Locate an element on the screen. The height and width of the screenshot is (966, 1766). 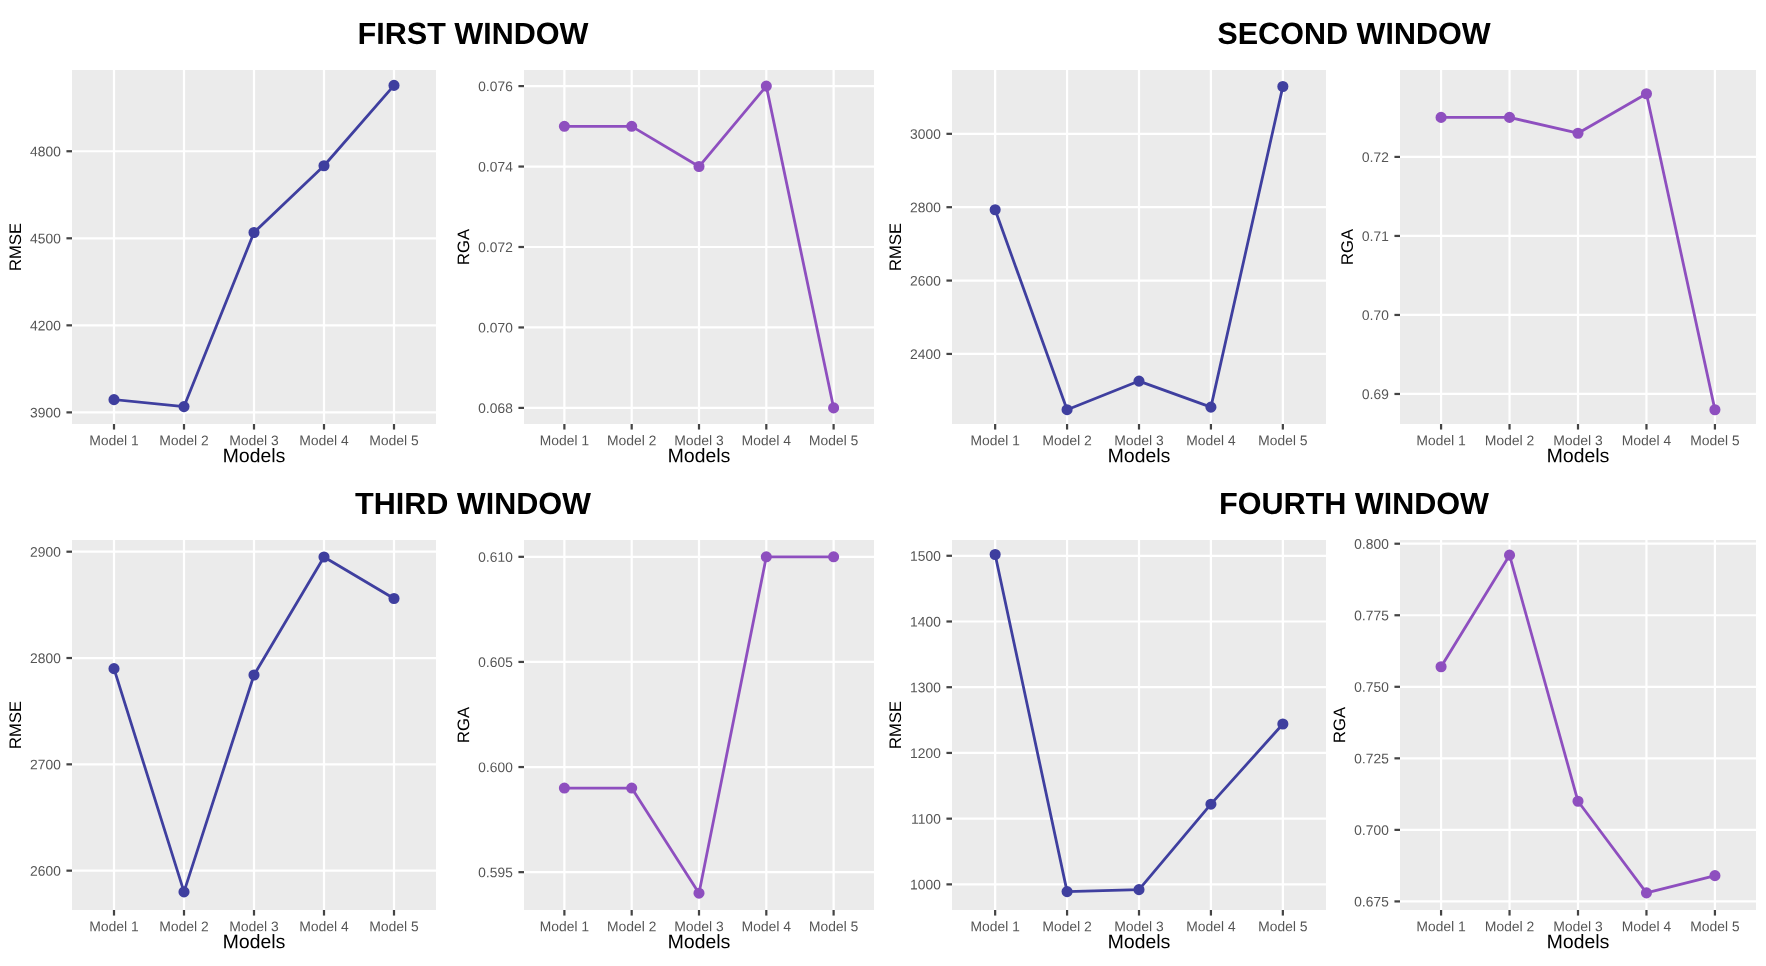
chart-title: SECOND WINDOW is located at coordinates (1354, 33).